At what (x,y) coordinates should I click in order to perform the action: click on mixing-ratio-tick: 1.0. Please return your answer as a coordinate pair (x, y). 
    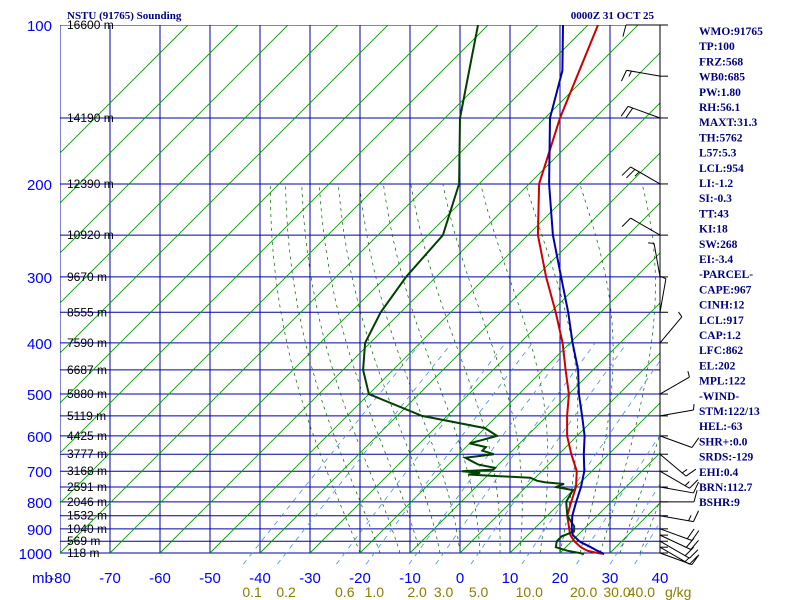
    Looking at the image, I should click on (375, 592).